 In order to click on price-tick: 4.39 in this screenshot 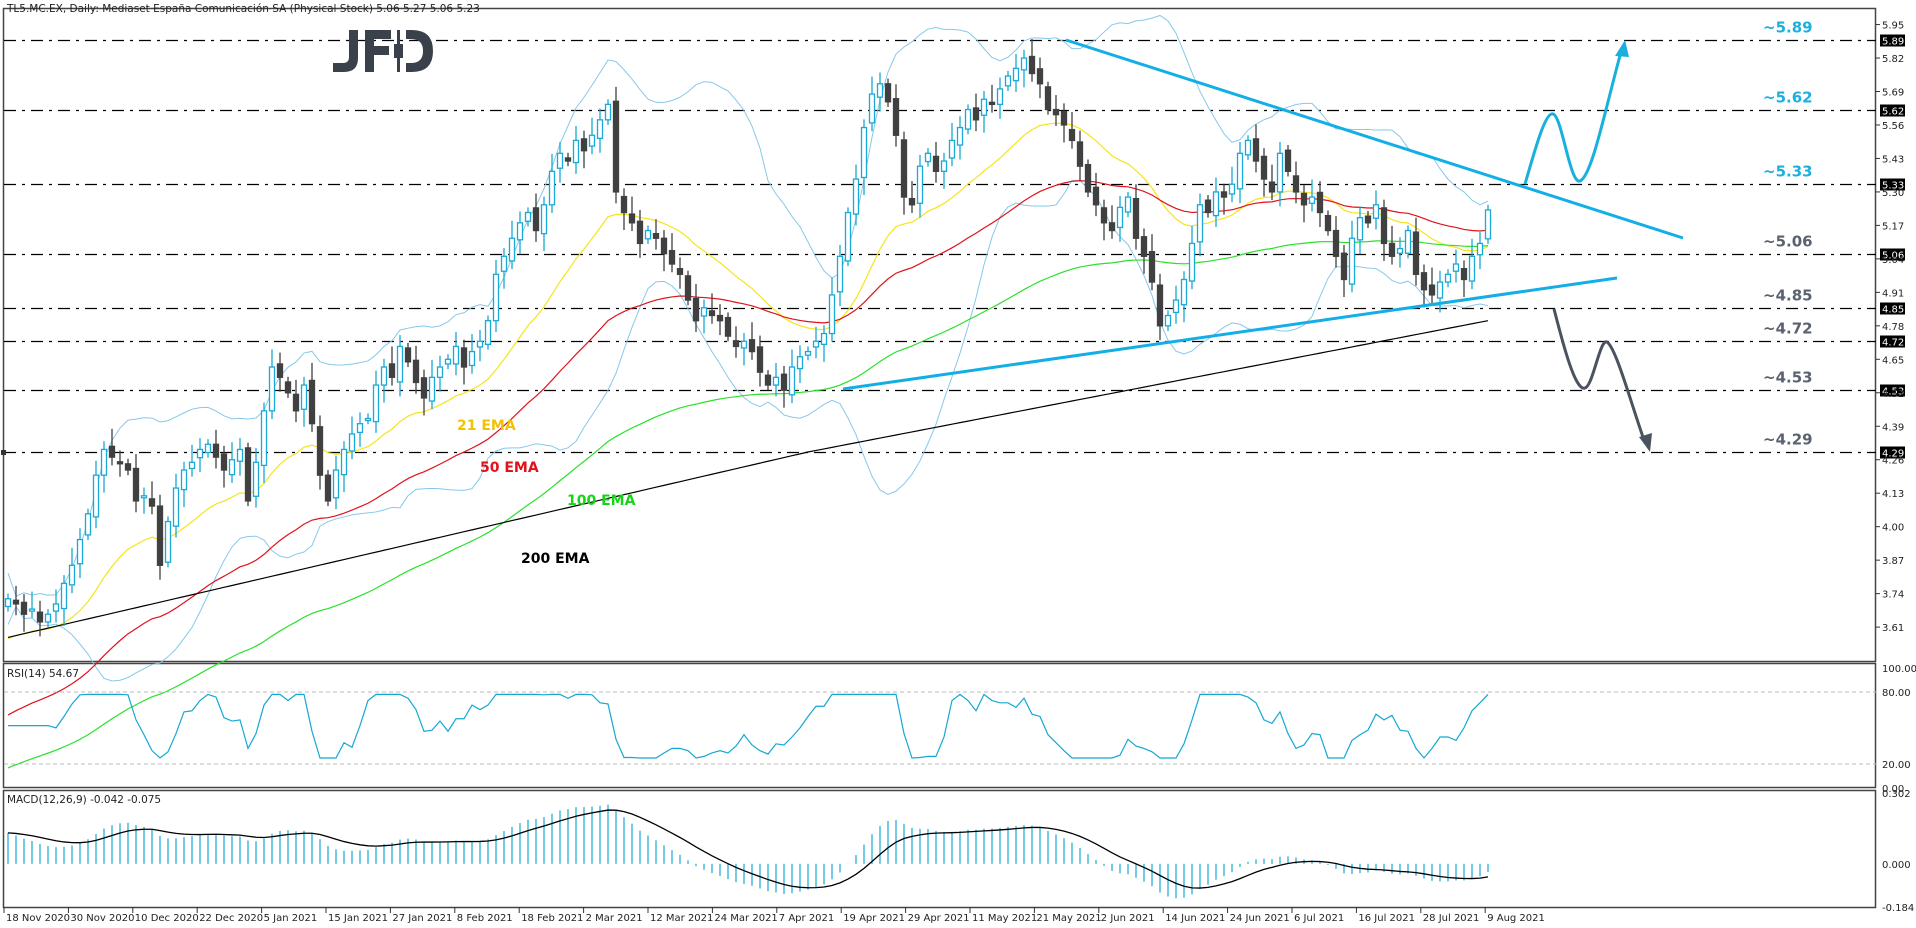, I will do `click(1893, 427)`.